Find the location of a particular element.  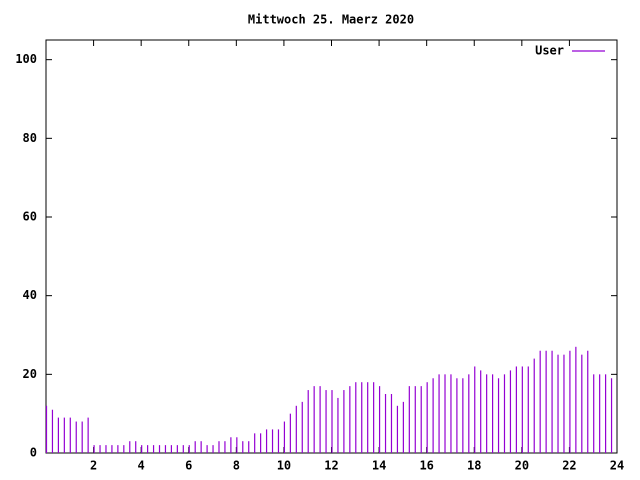

y-tick-label: 40 is located at coordinates (30, 295).